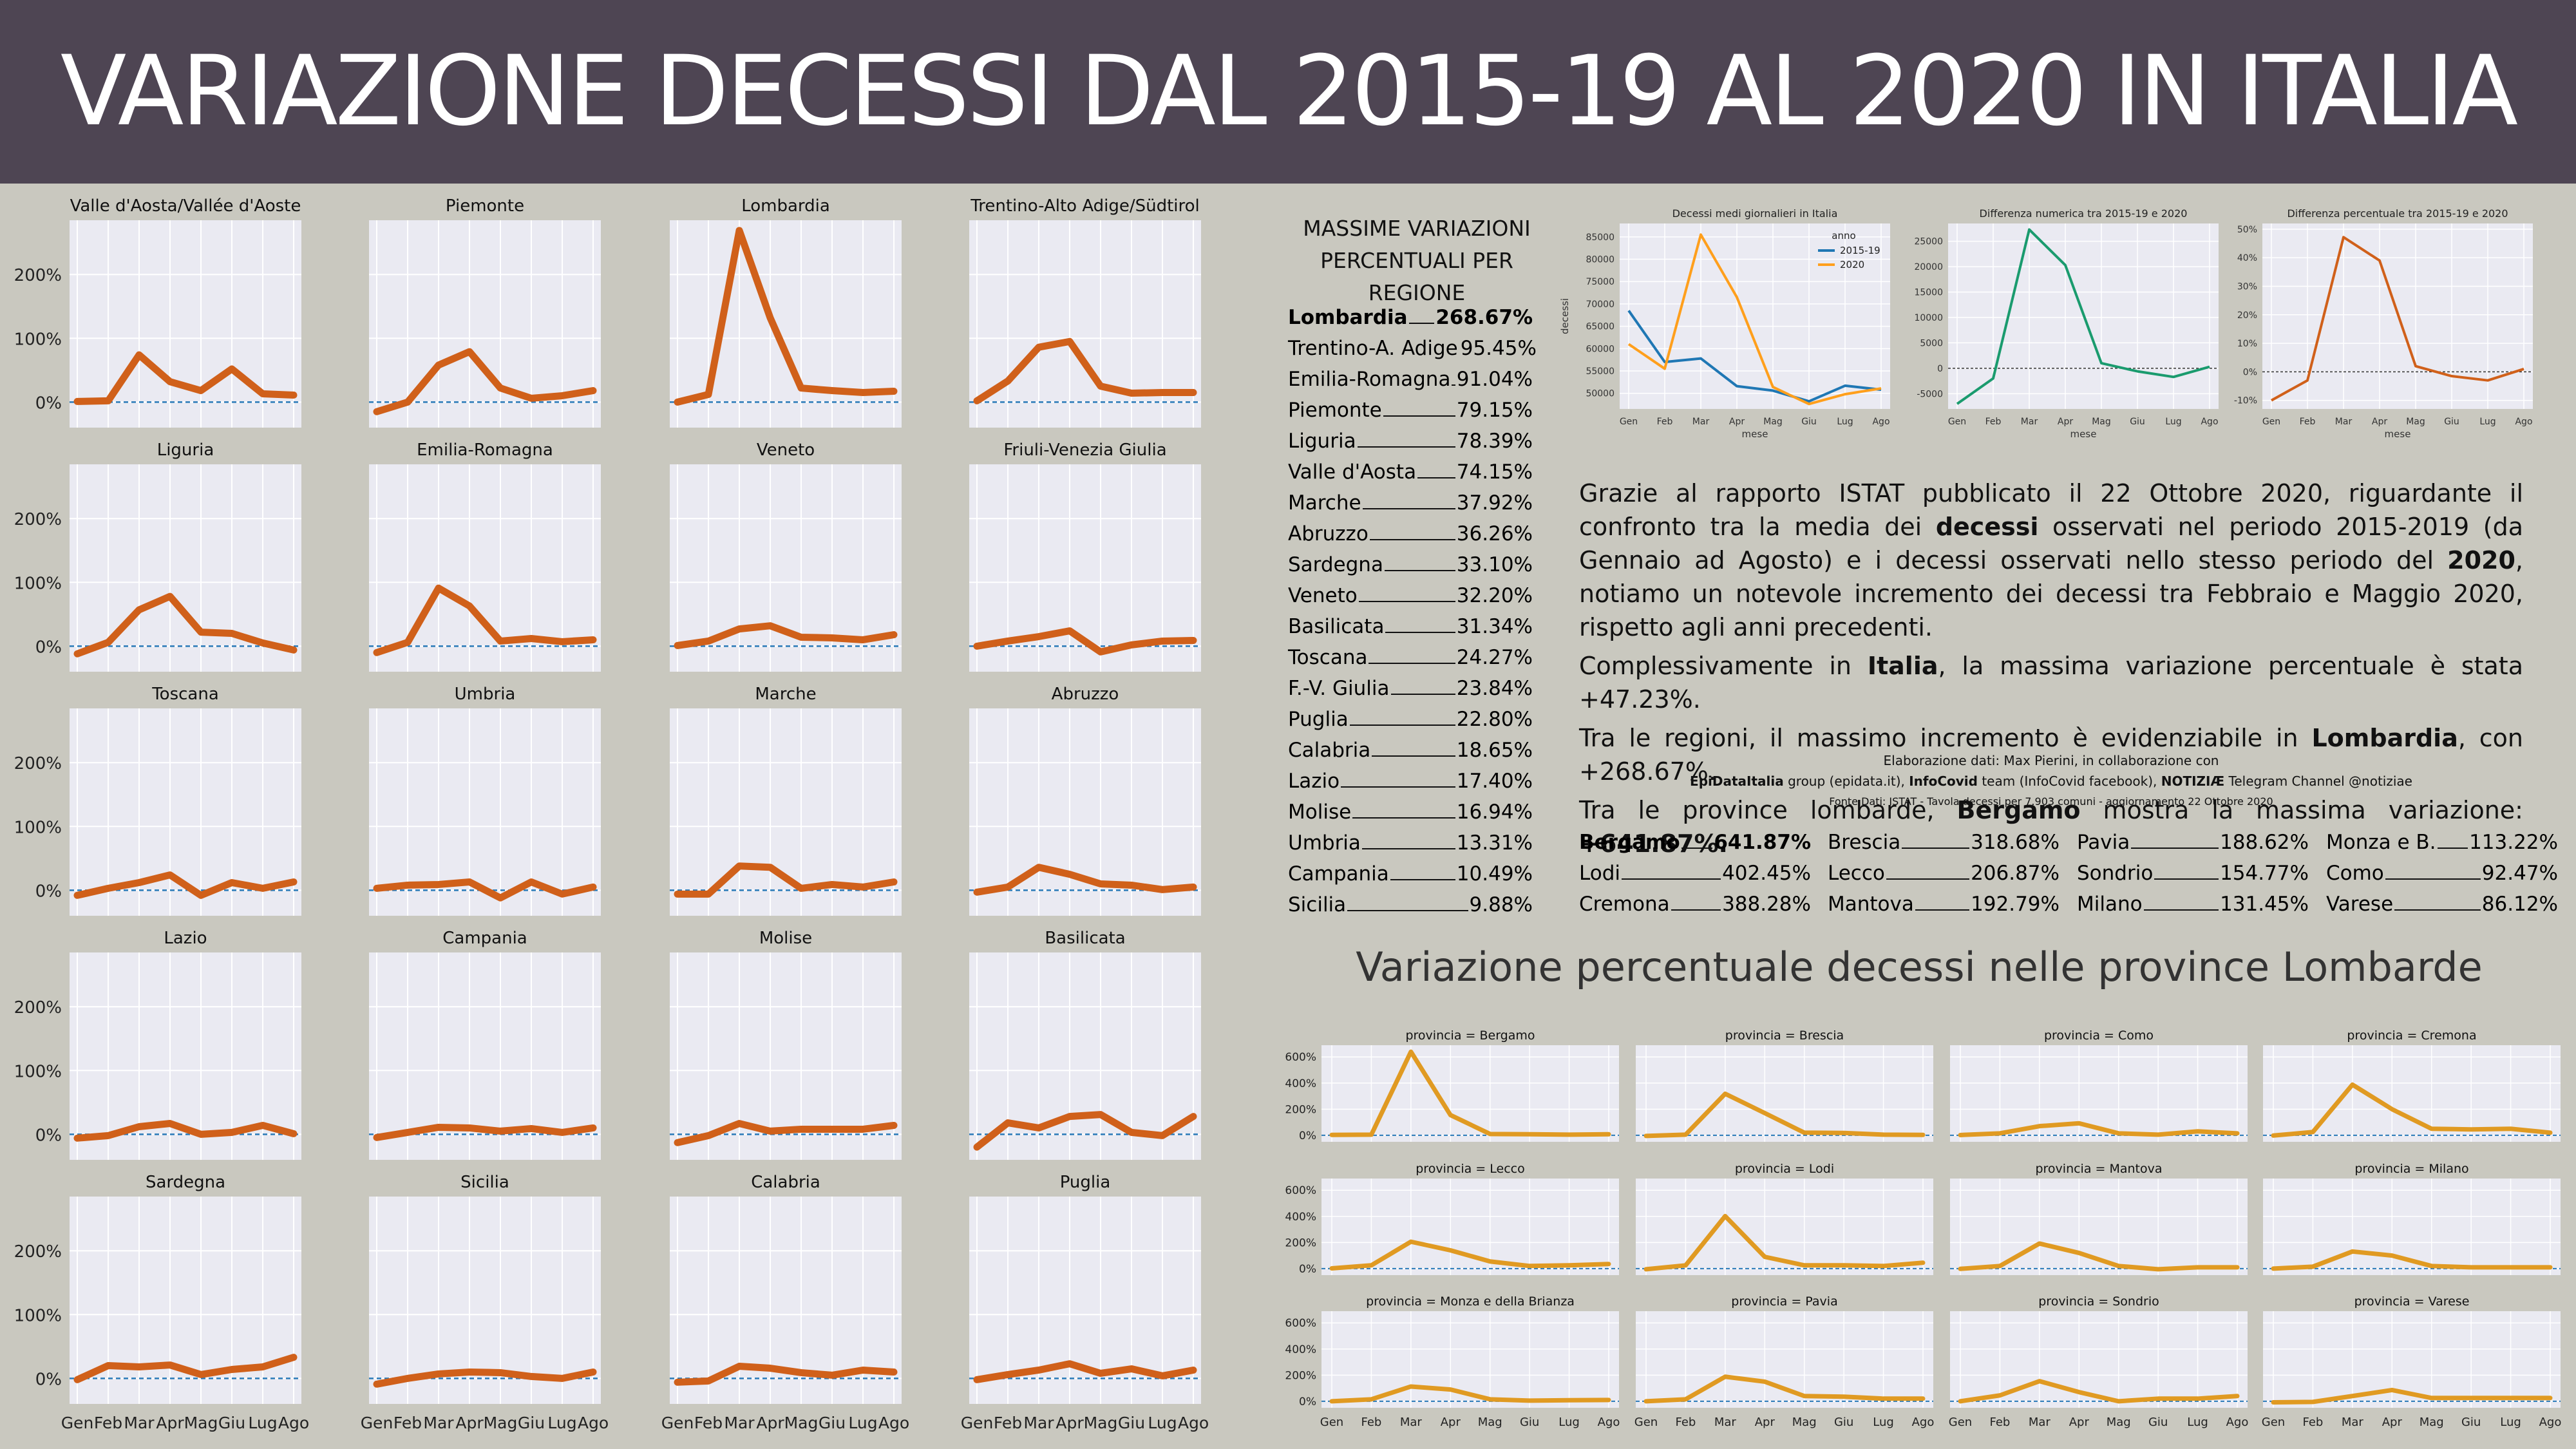 The image size is (2576, 1449). What do you see at coordinates (1695, 908) in the screenshot?
I see `province-max-row: Cremona 388.28%` at bounding box center [1695, 908].